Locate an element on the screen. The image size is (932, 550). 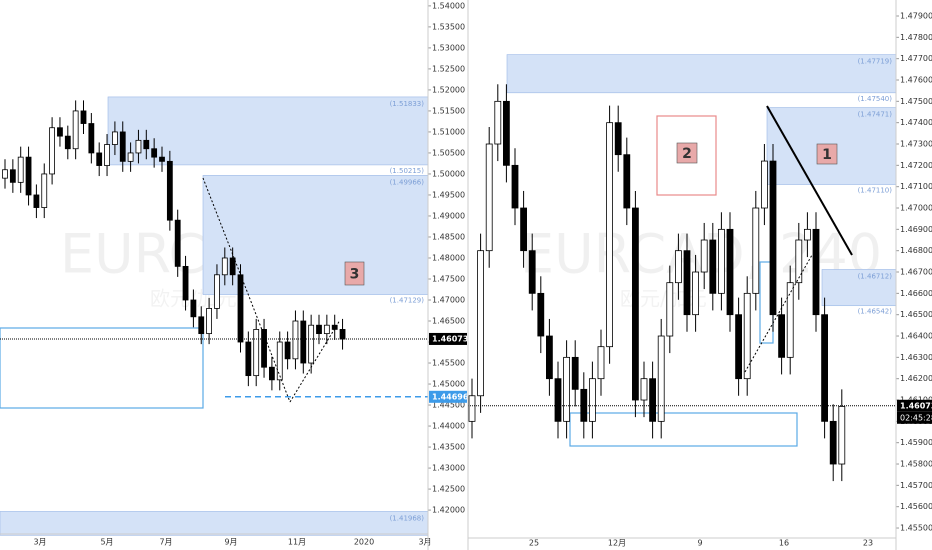
y-tick-label: 1.47900 is located at coordinates (916, 16).